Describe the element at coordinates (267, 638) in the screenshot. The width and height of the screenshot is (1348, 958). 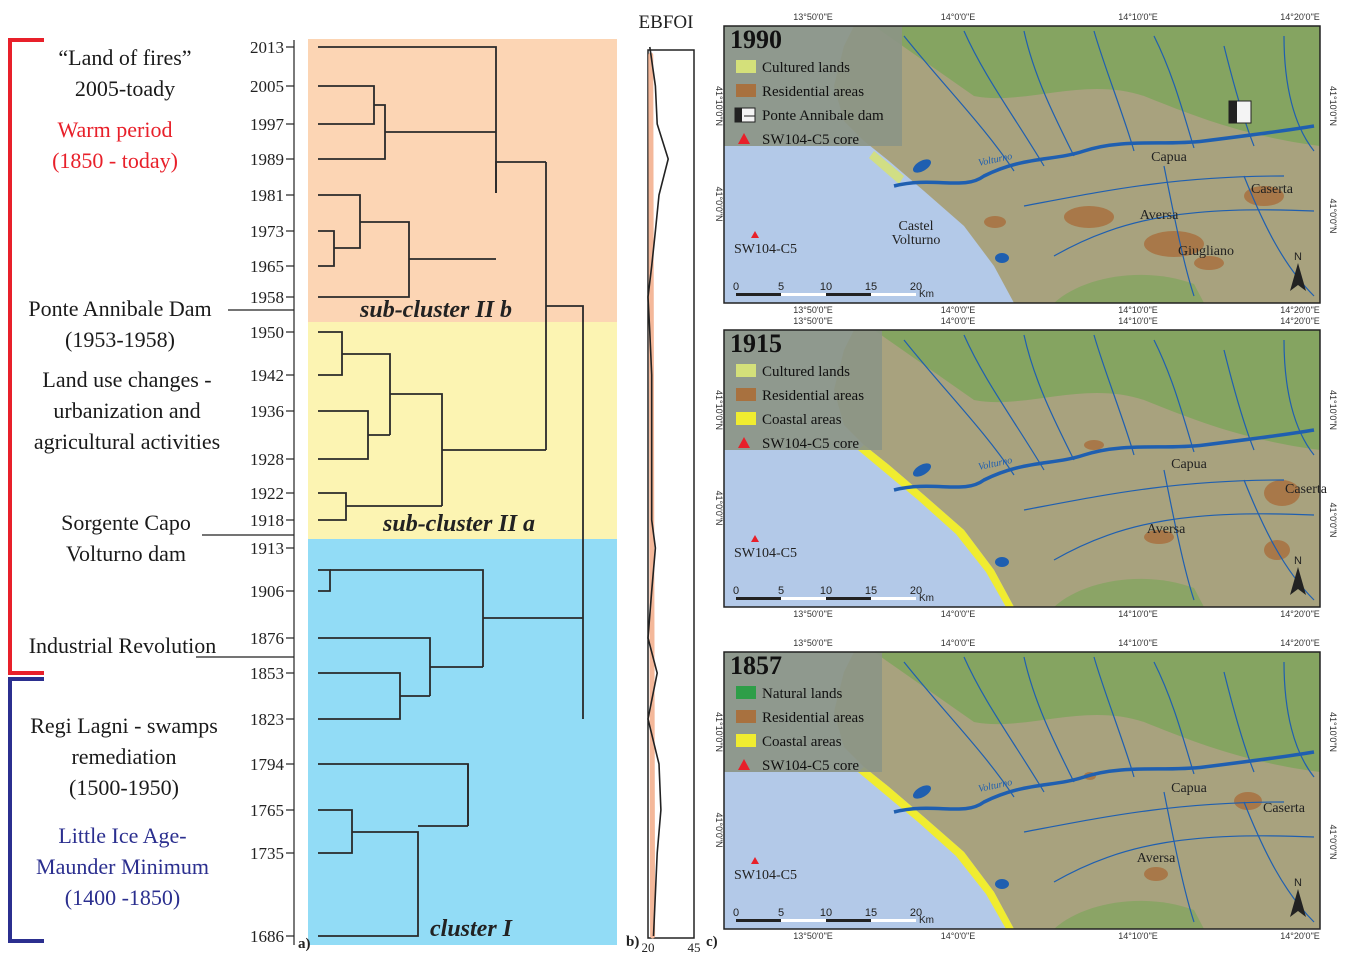
I see `year-label: 1876` at that location.